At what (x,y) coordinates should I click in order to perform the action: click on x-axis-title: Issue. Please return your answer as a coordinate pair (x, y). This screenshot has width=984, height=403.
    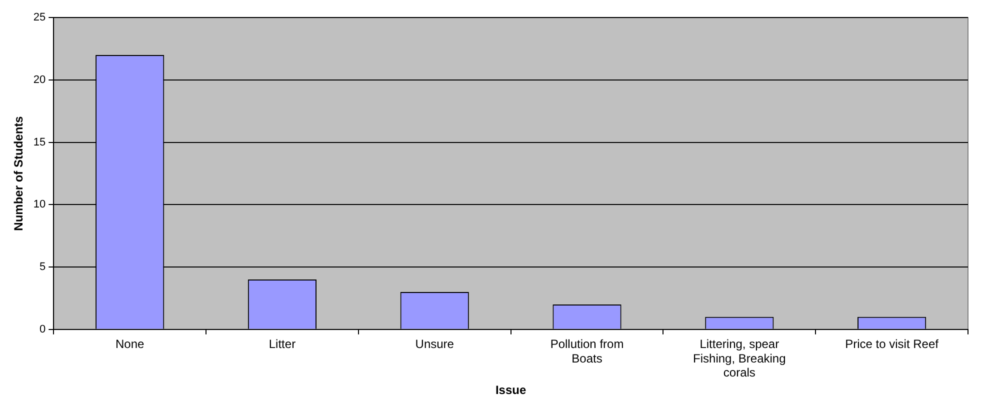
    Looking at the image, I should click on (510, 390).